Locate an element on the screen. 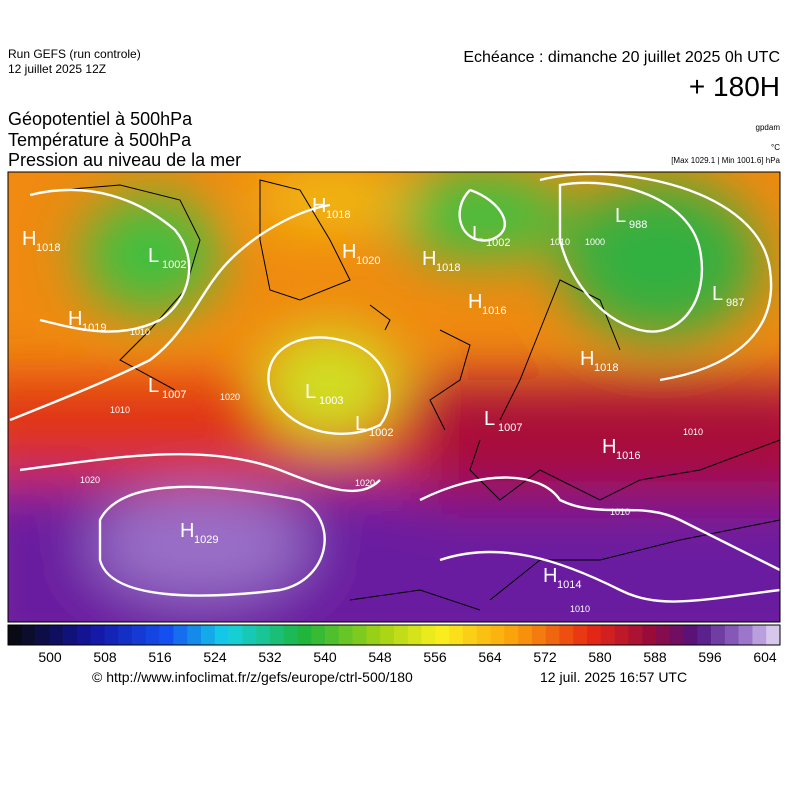  colorbar-tick-label: 524 is located at coordinates (215, 657).